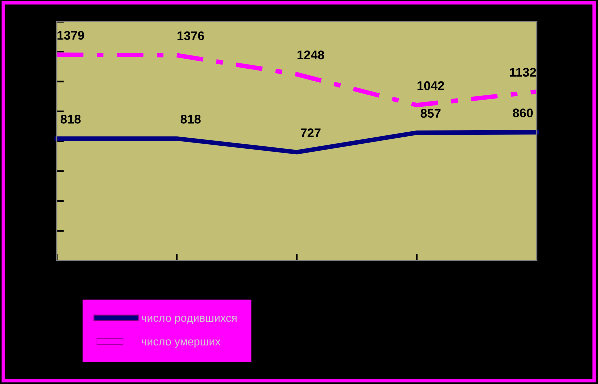  I want to click on data-label: 1132, so click(523, 72).